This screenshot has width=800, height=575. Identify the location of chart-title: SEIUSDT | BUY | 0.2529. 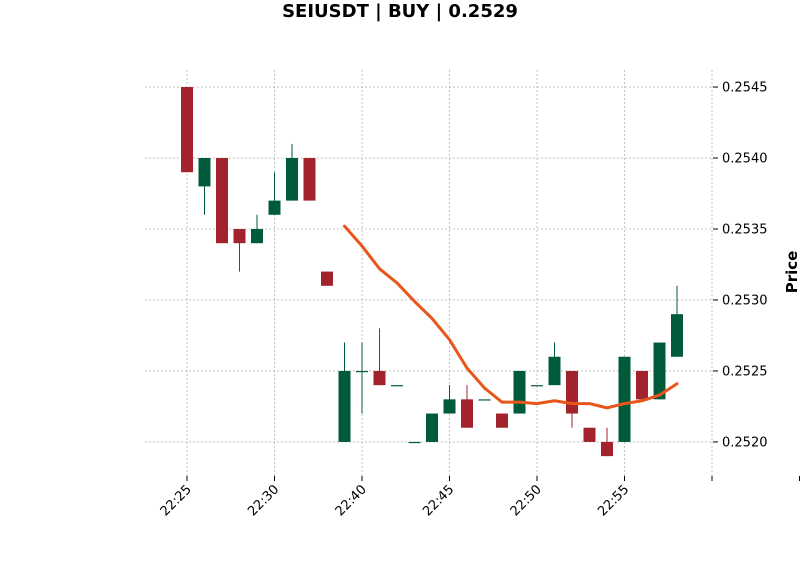
(400, 11).